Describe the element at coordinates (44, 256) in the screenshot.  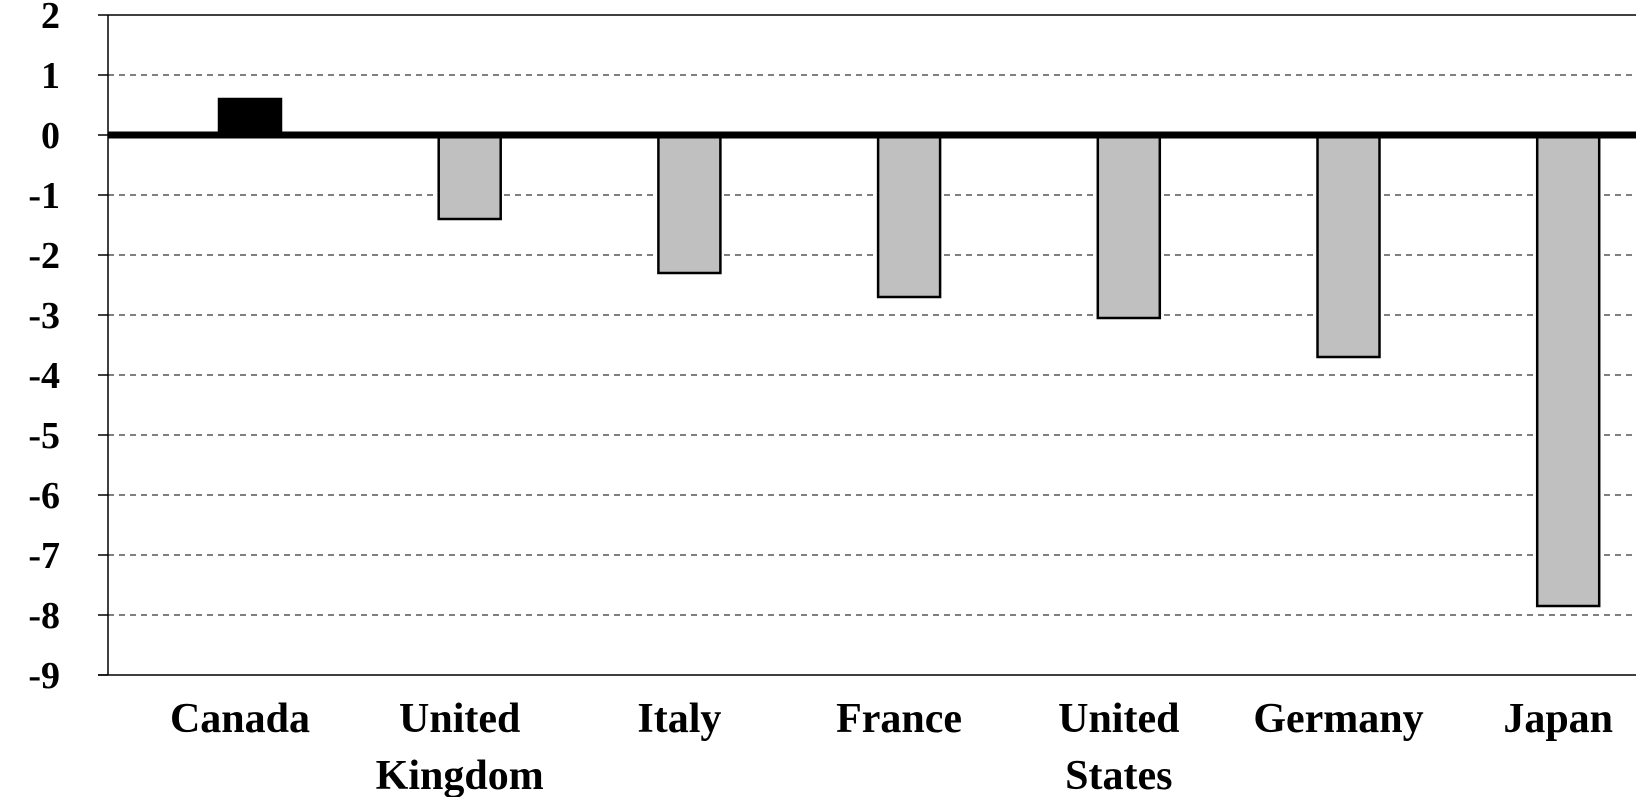
I see `y-tick-label: -2` at that location.